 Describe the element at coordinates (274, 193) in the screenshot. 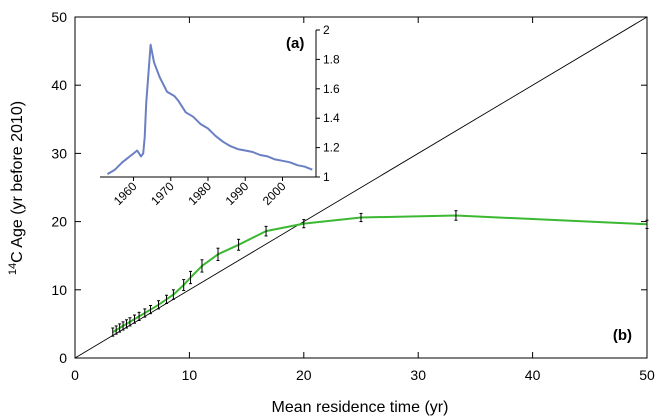

I see `inset-x-tick-label: 2000` at that location.